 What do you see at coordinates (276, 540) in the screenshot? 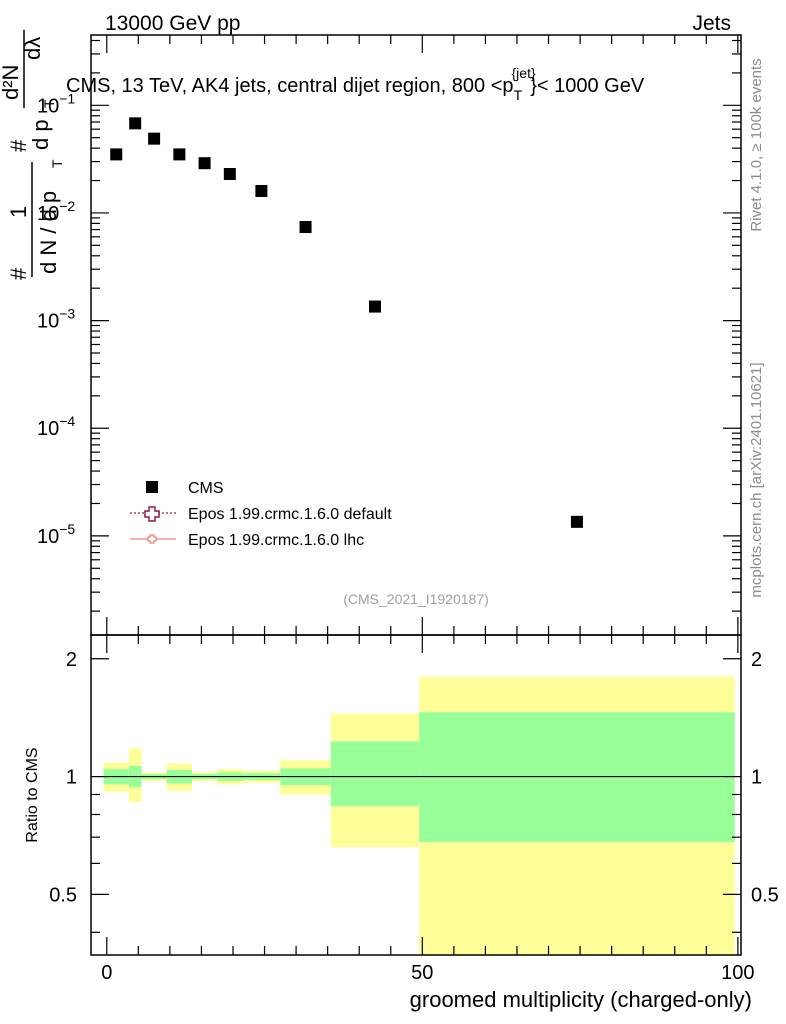
I see `legend-epos-lhc-label: Epos 1.99.crmc.1.6.0 lhc` at bounding box center [276, 540].